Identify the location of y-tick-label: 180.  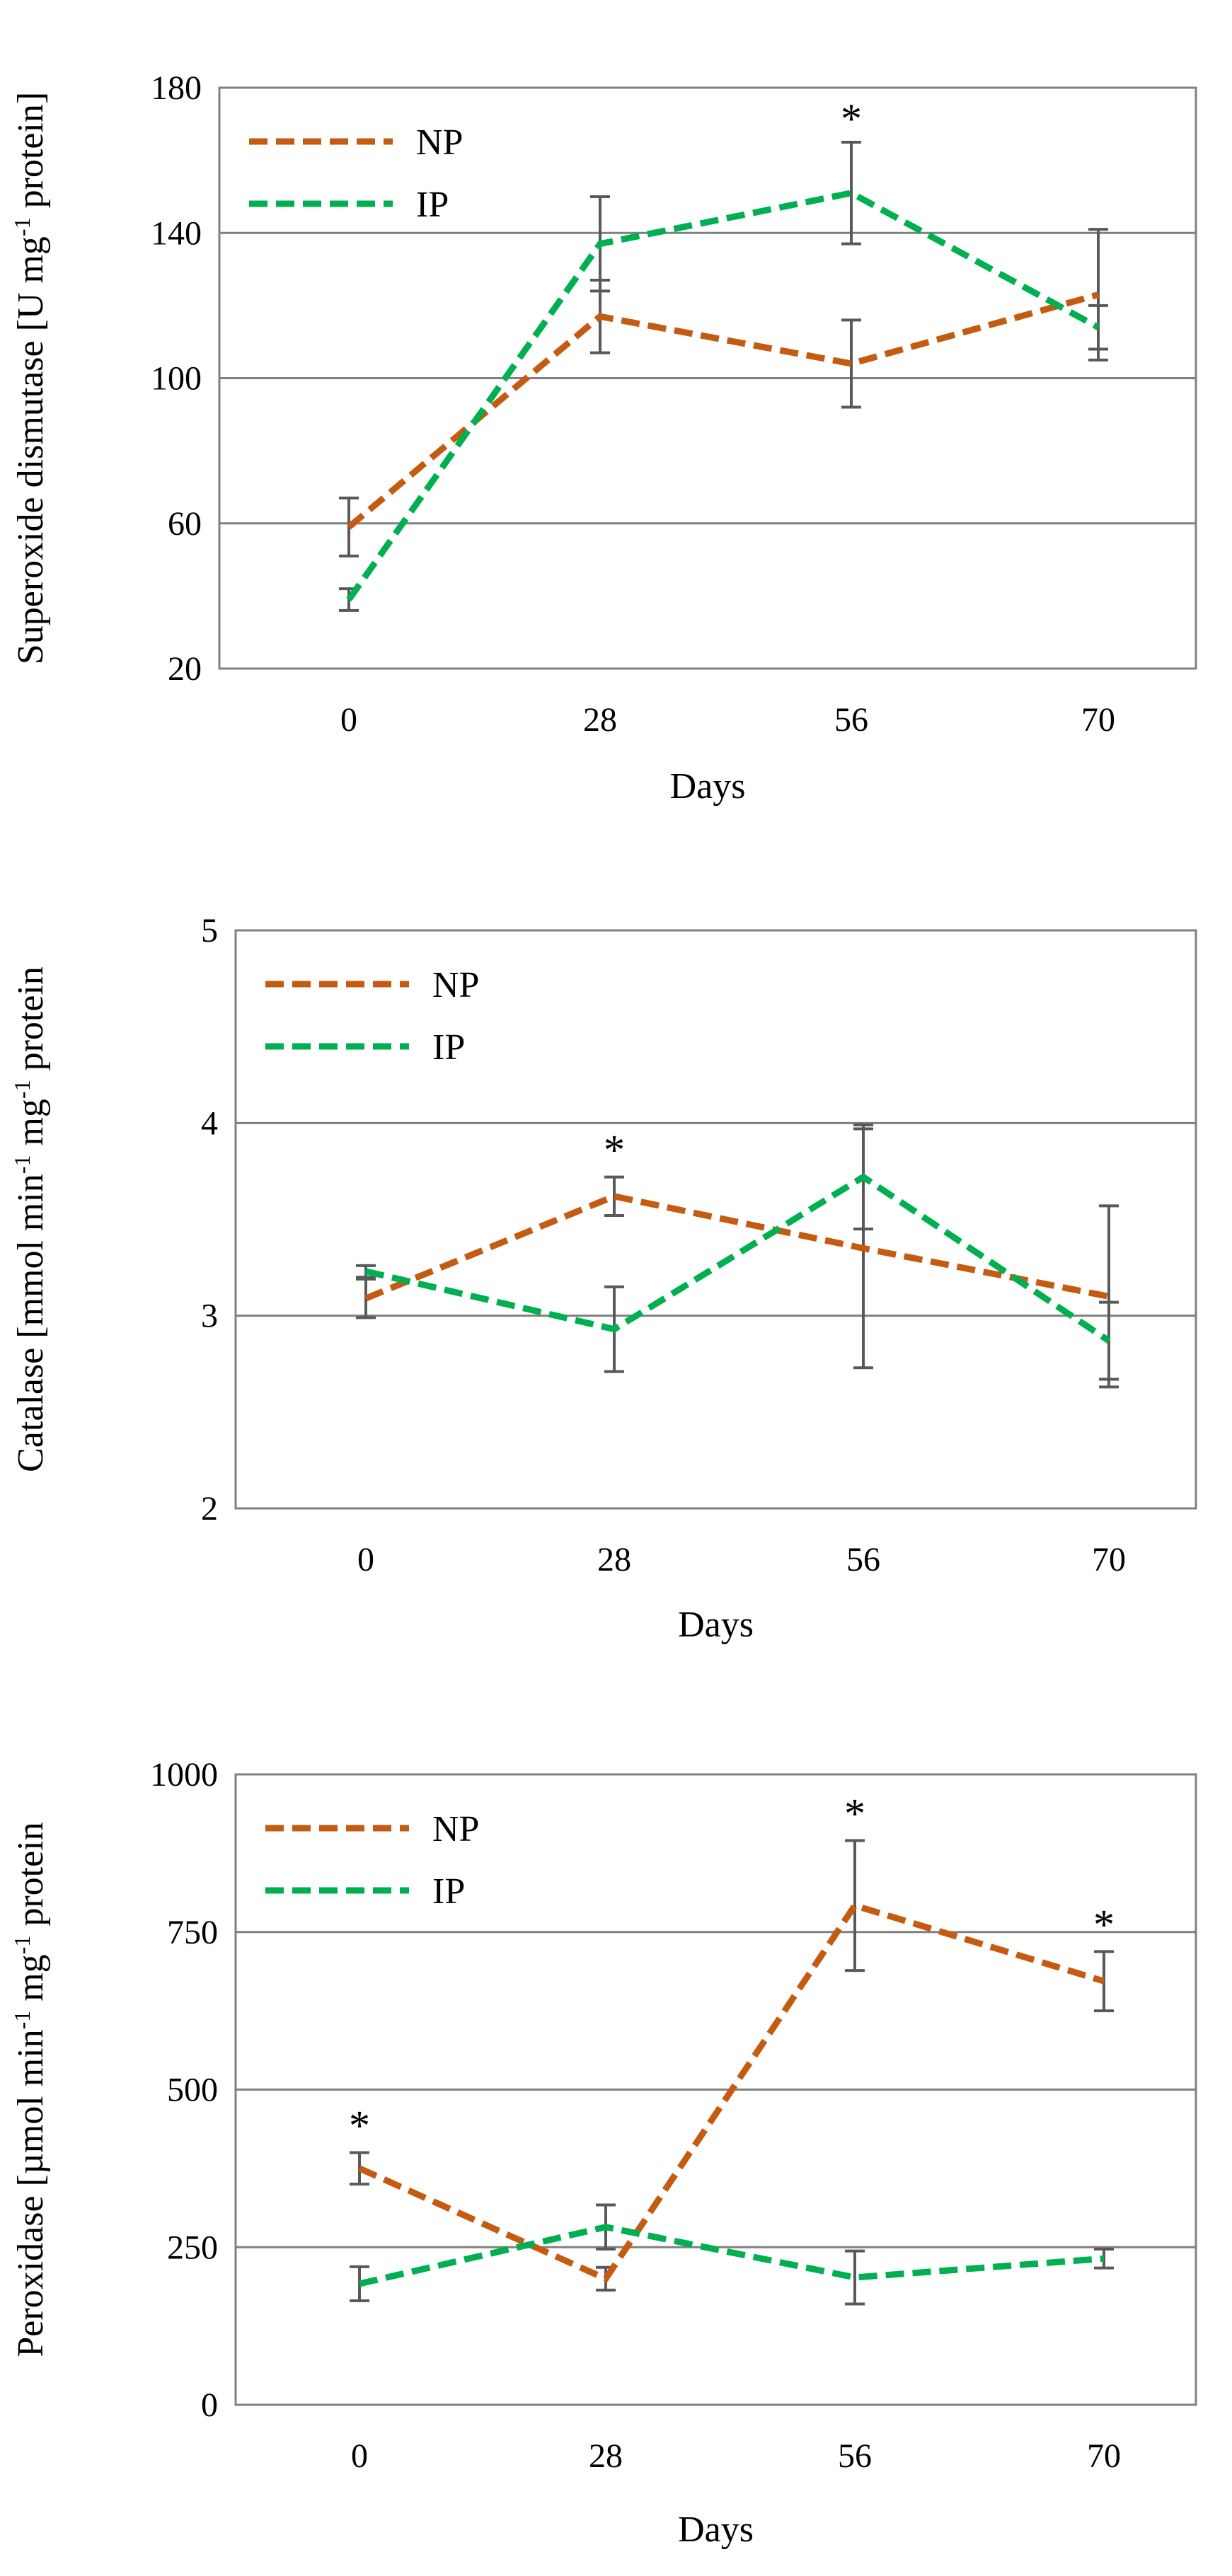
(176, 88).